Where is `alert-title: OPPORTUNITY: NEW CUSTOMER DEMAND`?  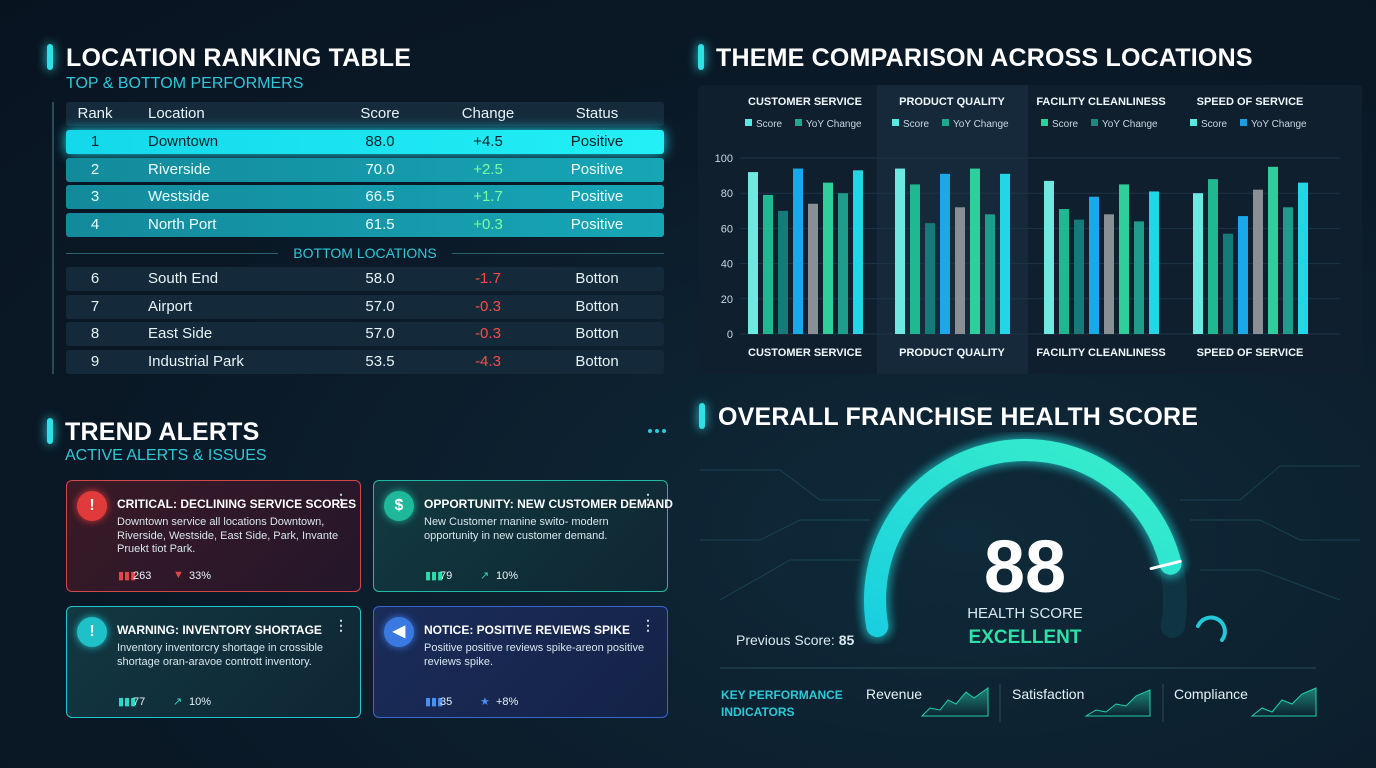 alert-title: OPPORTUNITY: NEW CUSTOMER DEMAND is located at coordinates (548, 504).